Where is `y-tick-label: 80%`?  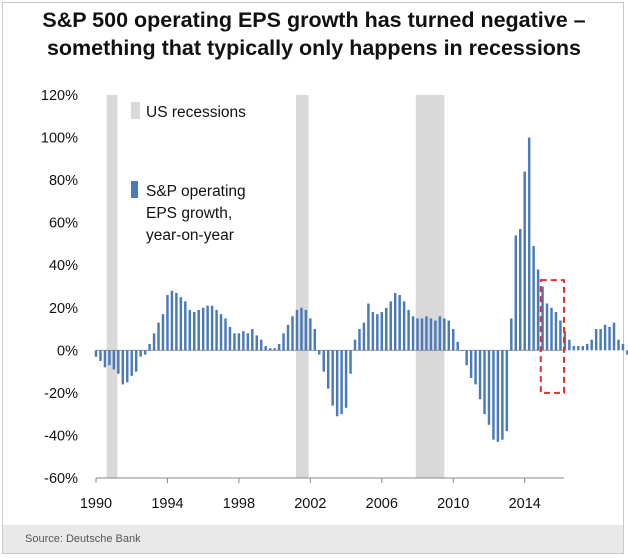
y-tick-label: 80% is located at coordinates (63, 181).